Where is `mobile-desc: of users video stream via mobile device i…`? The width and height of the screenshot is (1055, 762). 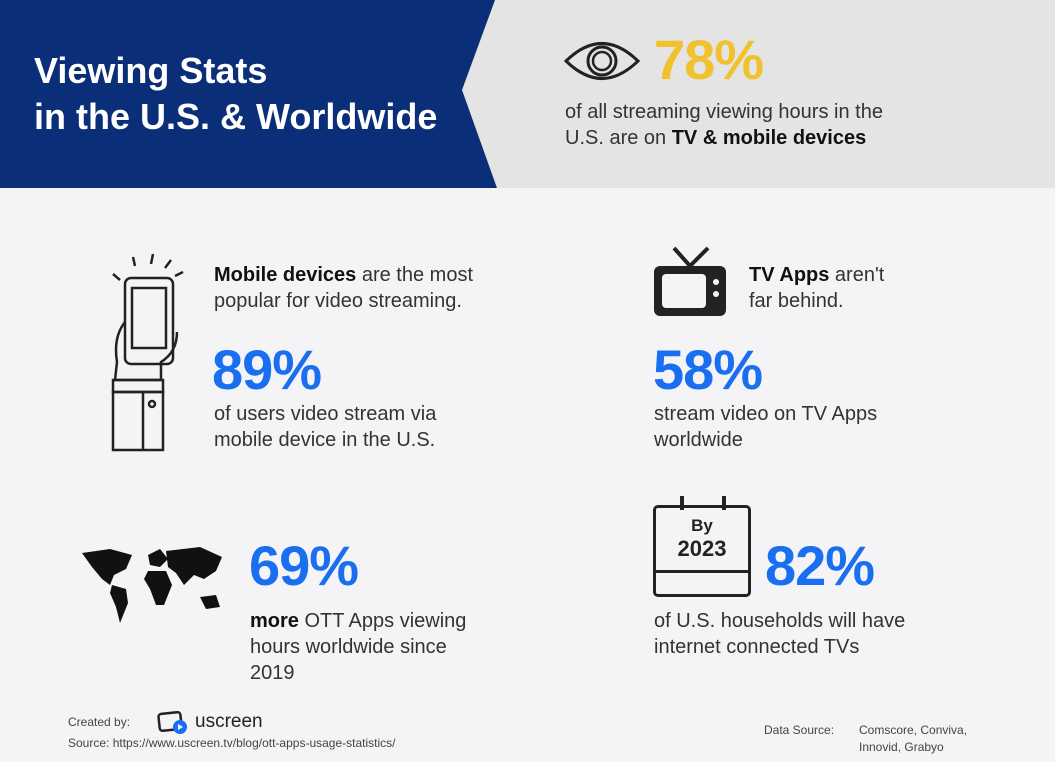 mobile-desc: of users video stream via mobile device i… is located at coordinates (325, 427).